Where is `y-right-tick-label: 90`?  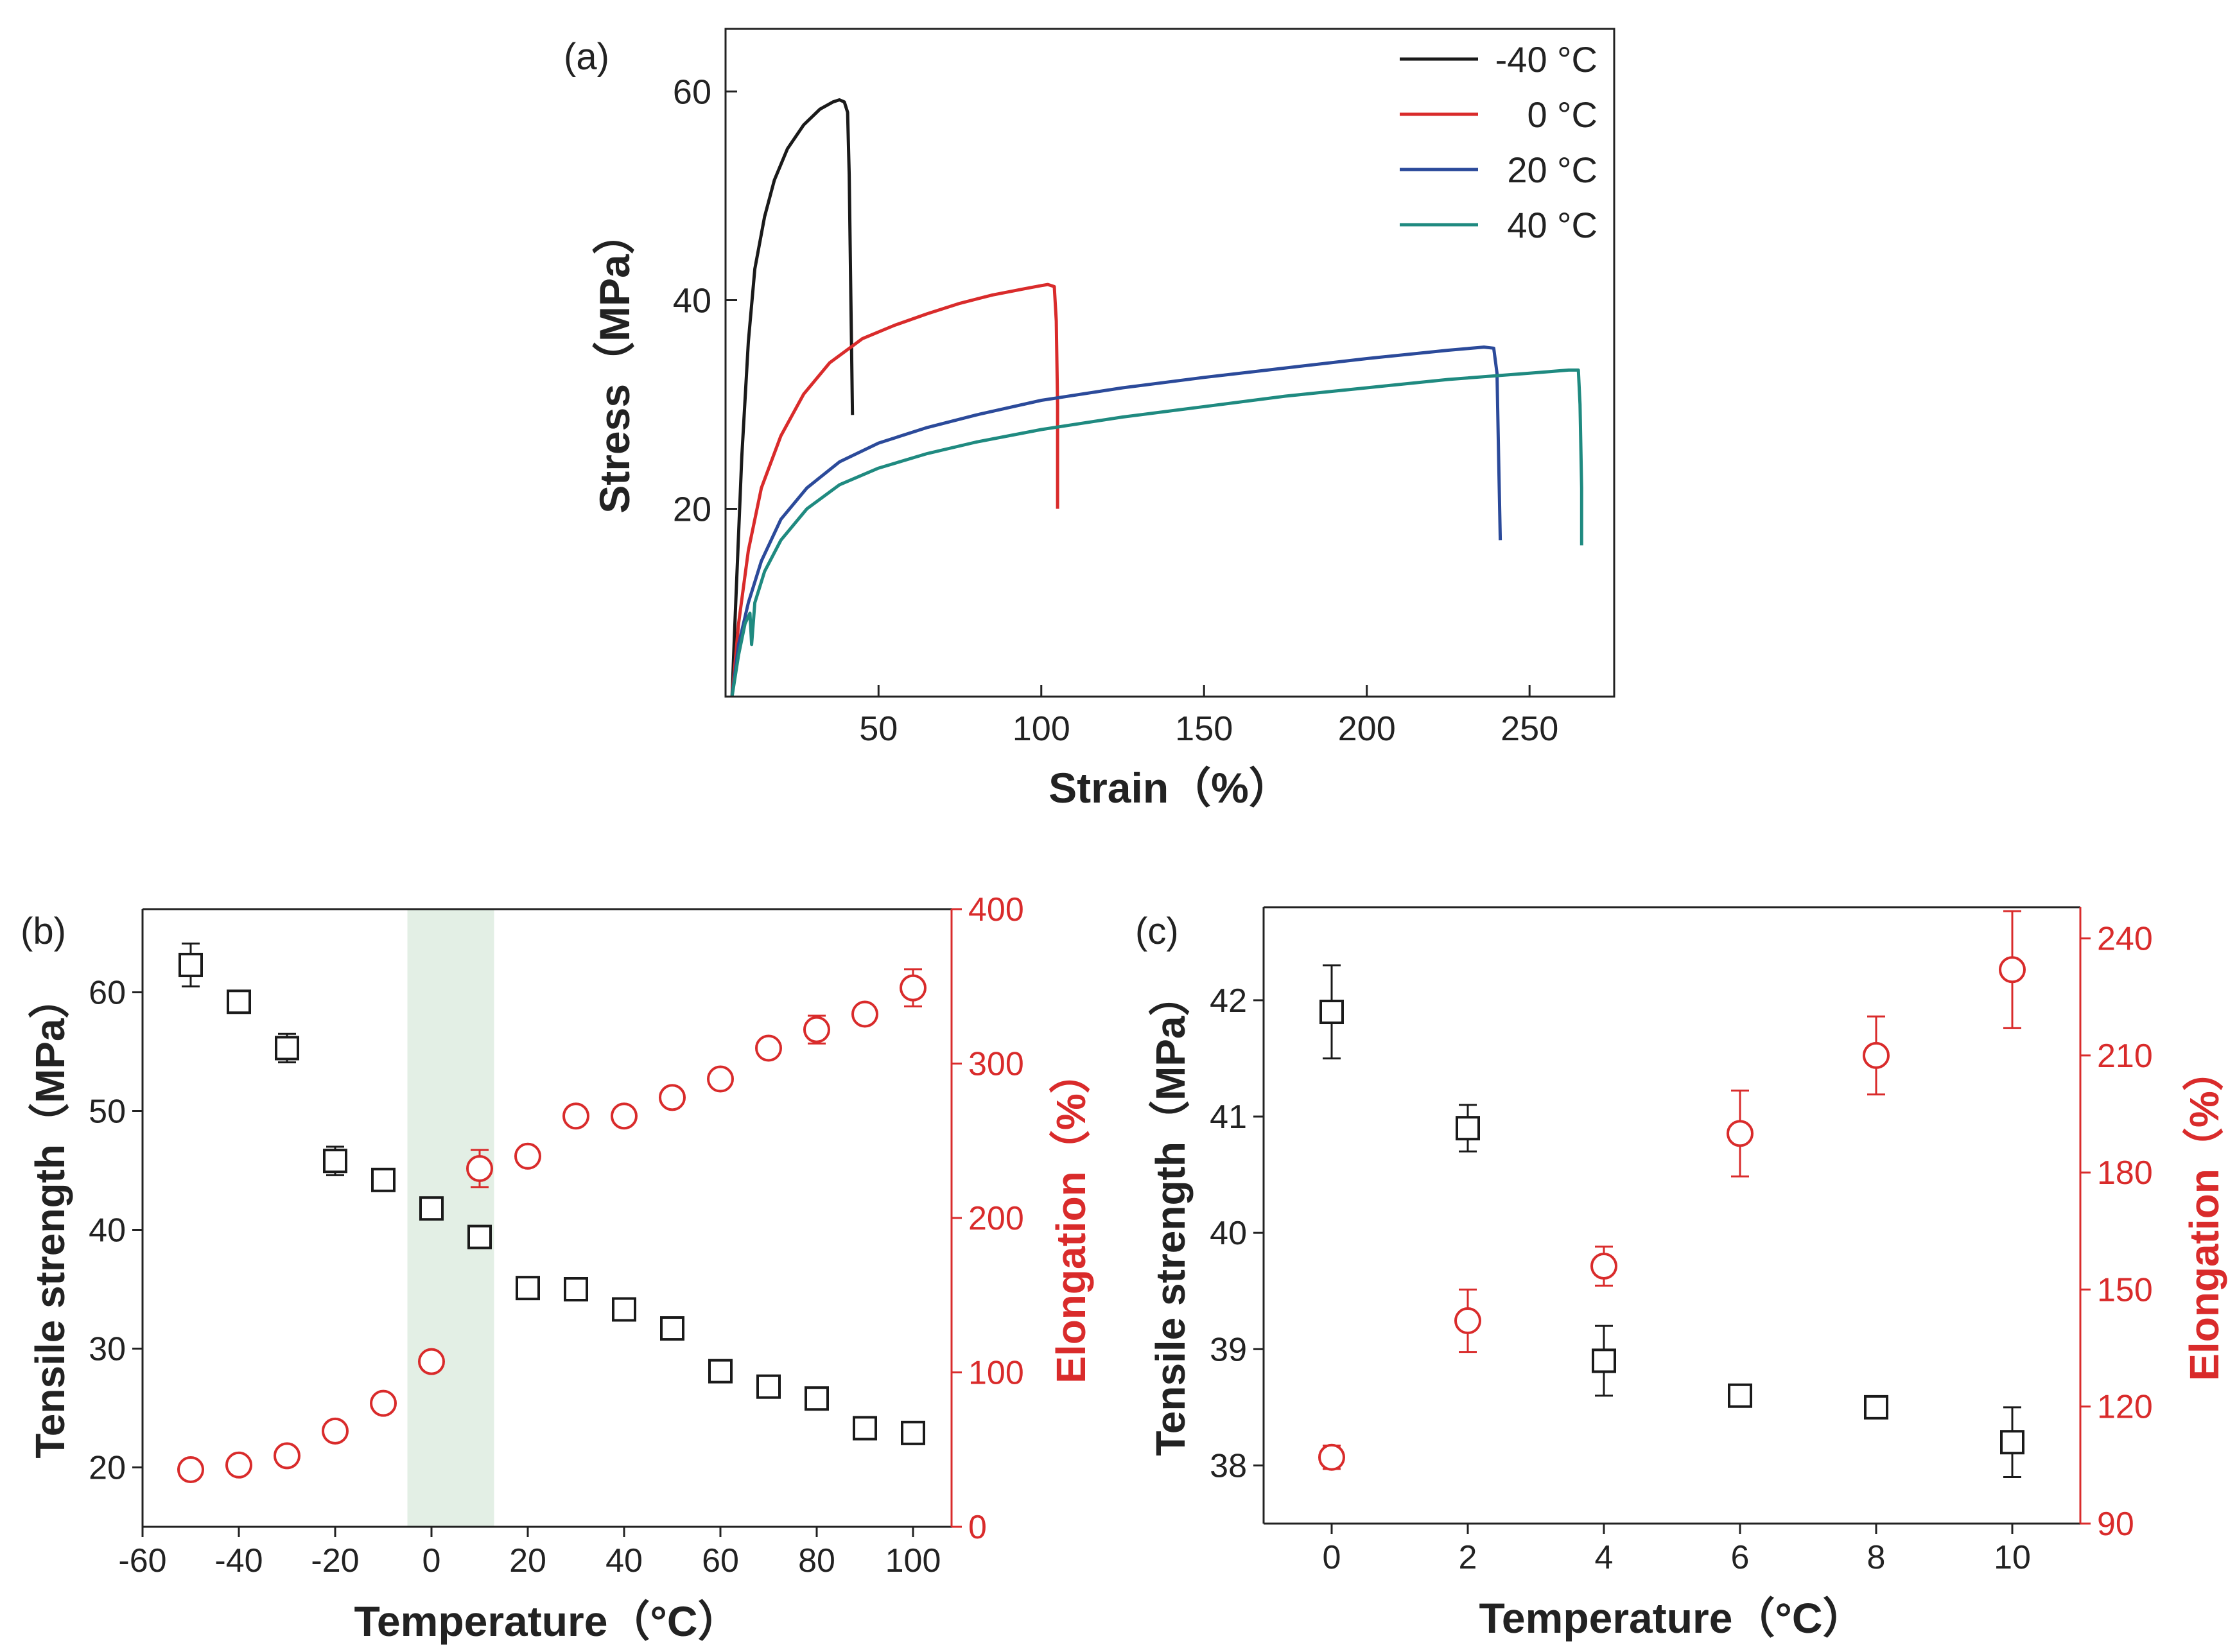
y-right-tick-label: 90 is located at coordinates (2115, 1524).